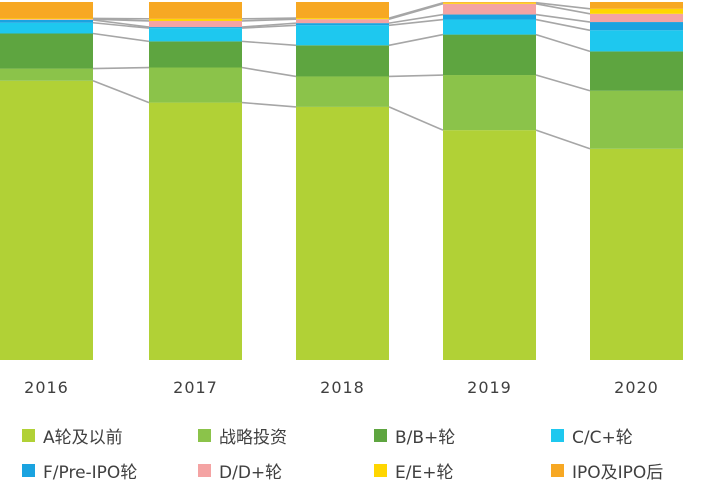 This screenshot has width=703, height=490. I want to click on legend-item: F/Pre-IPO轮, so click(80, 470).